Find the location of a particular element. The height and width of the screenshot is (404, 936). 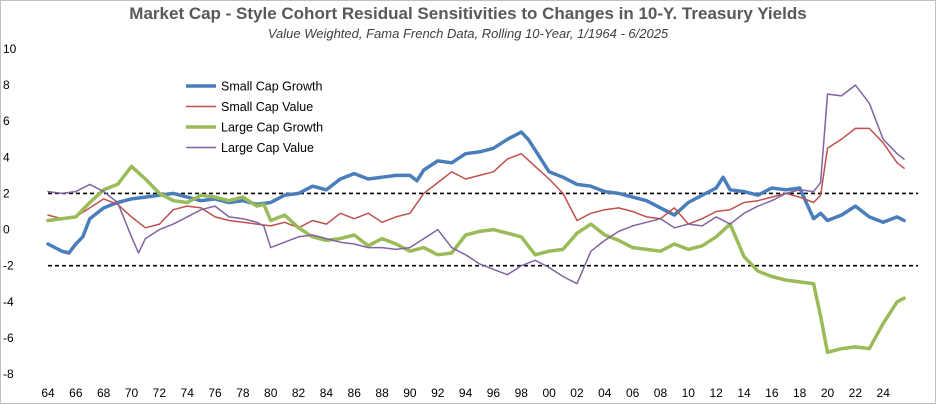

y-tick-label: -8 is located at coordinates (8, 374).